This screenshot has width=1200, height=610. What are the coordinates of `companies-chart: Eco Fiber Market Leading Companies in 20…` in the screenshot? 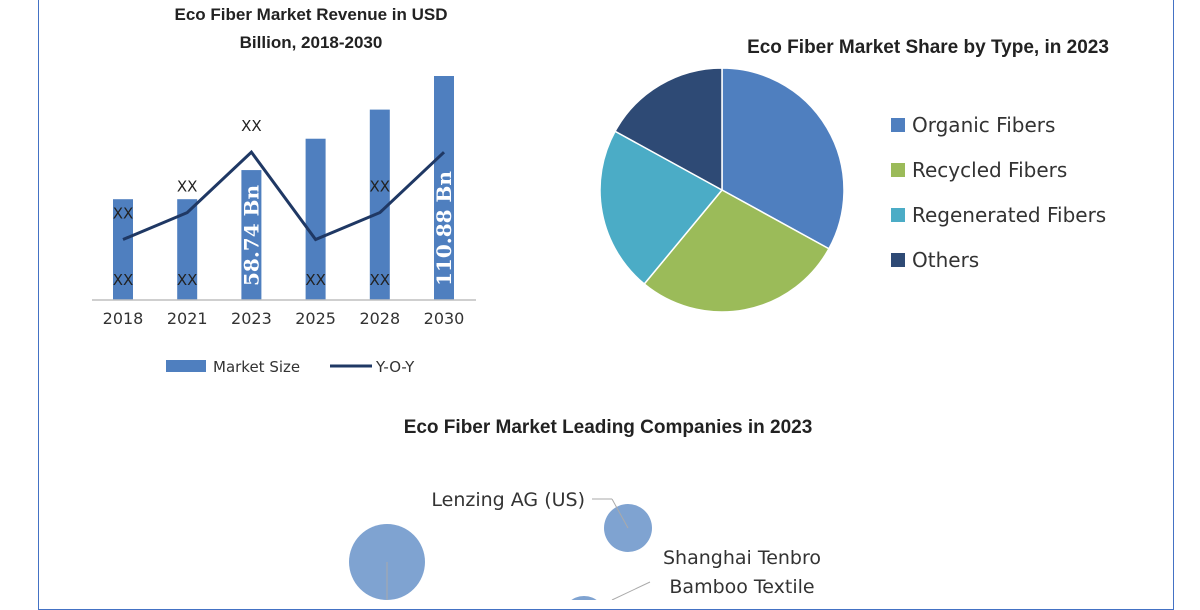 It's located at (585, 508).